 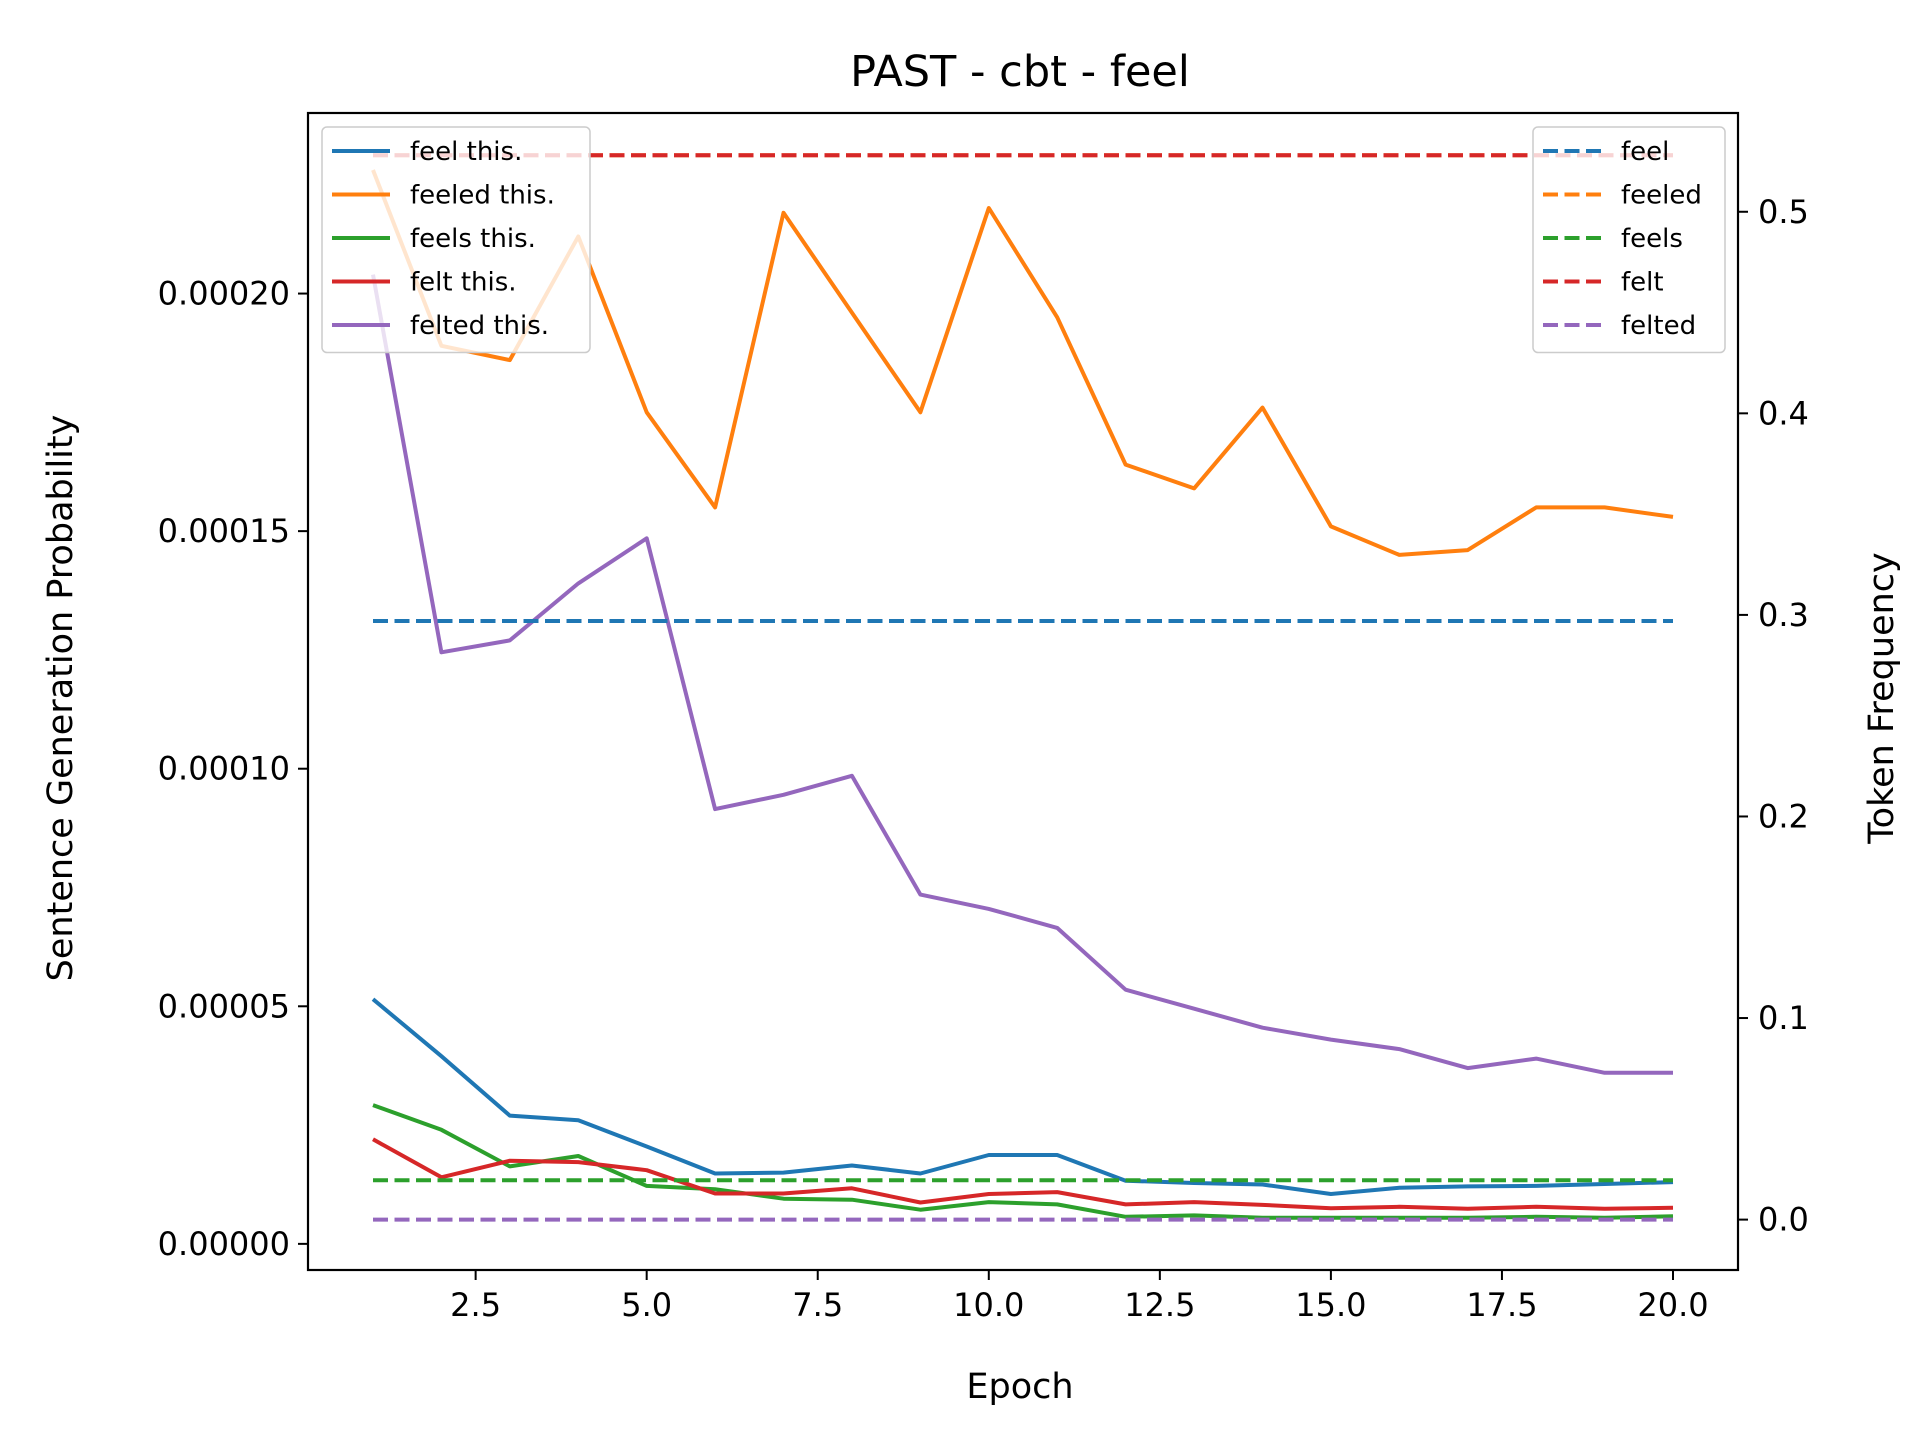 I want to click on y-tick-label: 0.00010, so click(x=224, y=769).